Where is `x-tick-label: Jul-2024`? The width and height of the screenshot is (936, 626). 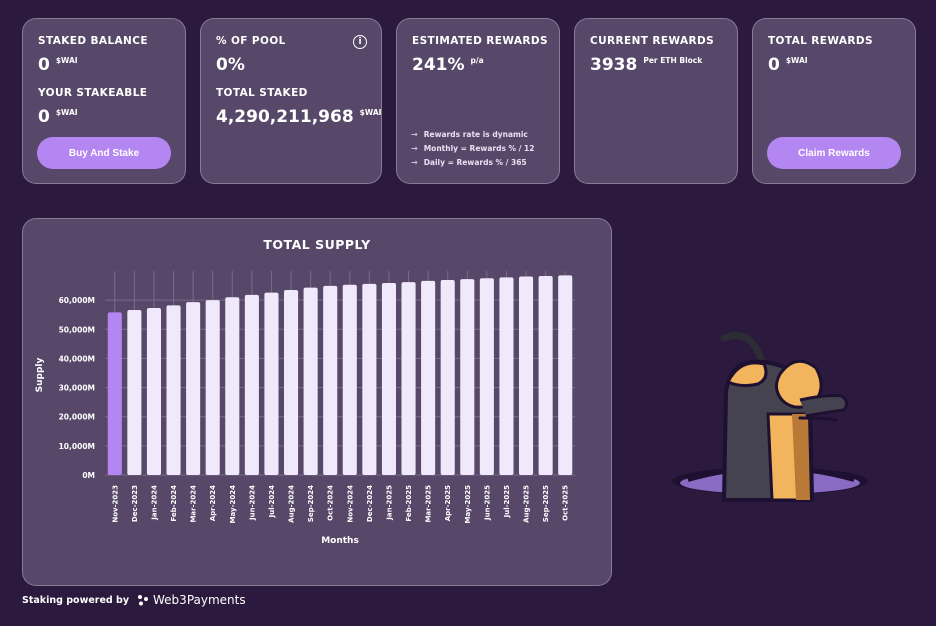
x-tick-label: Jul-2024 is located at coordinates (272, 502).